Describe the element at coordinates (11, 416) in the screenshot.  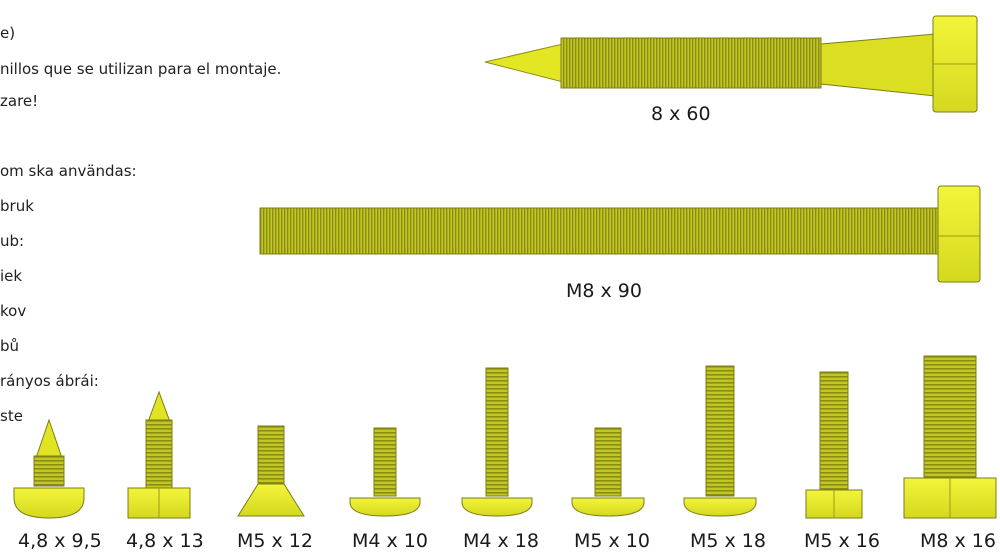
I see `text-line-11: ste` at that location.